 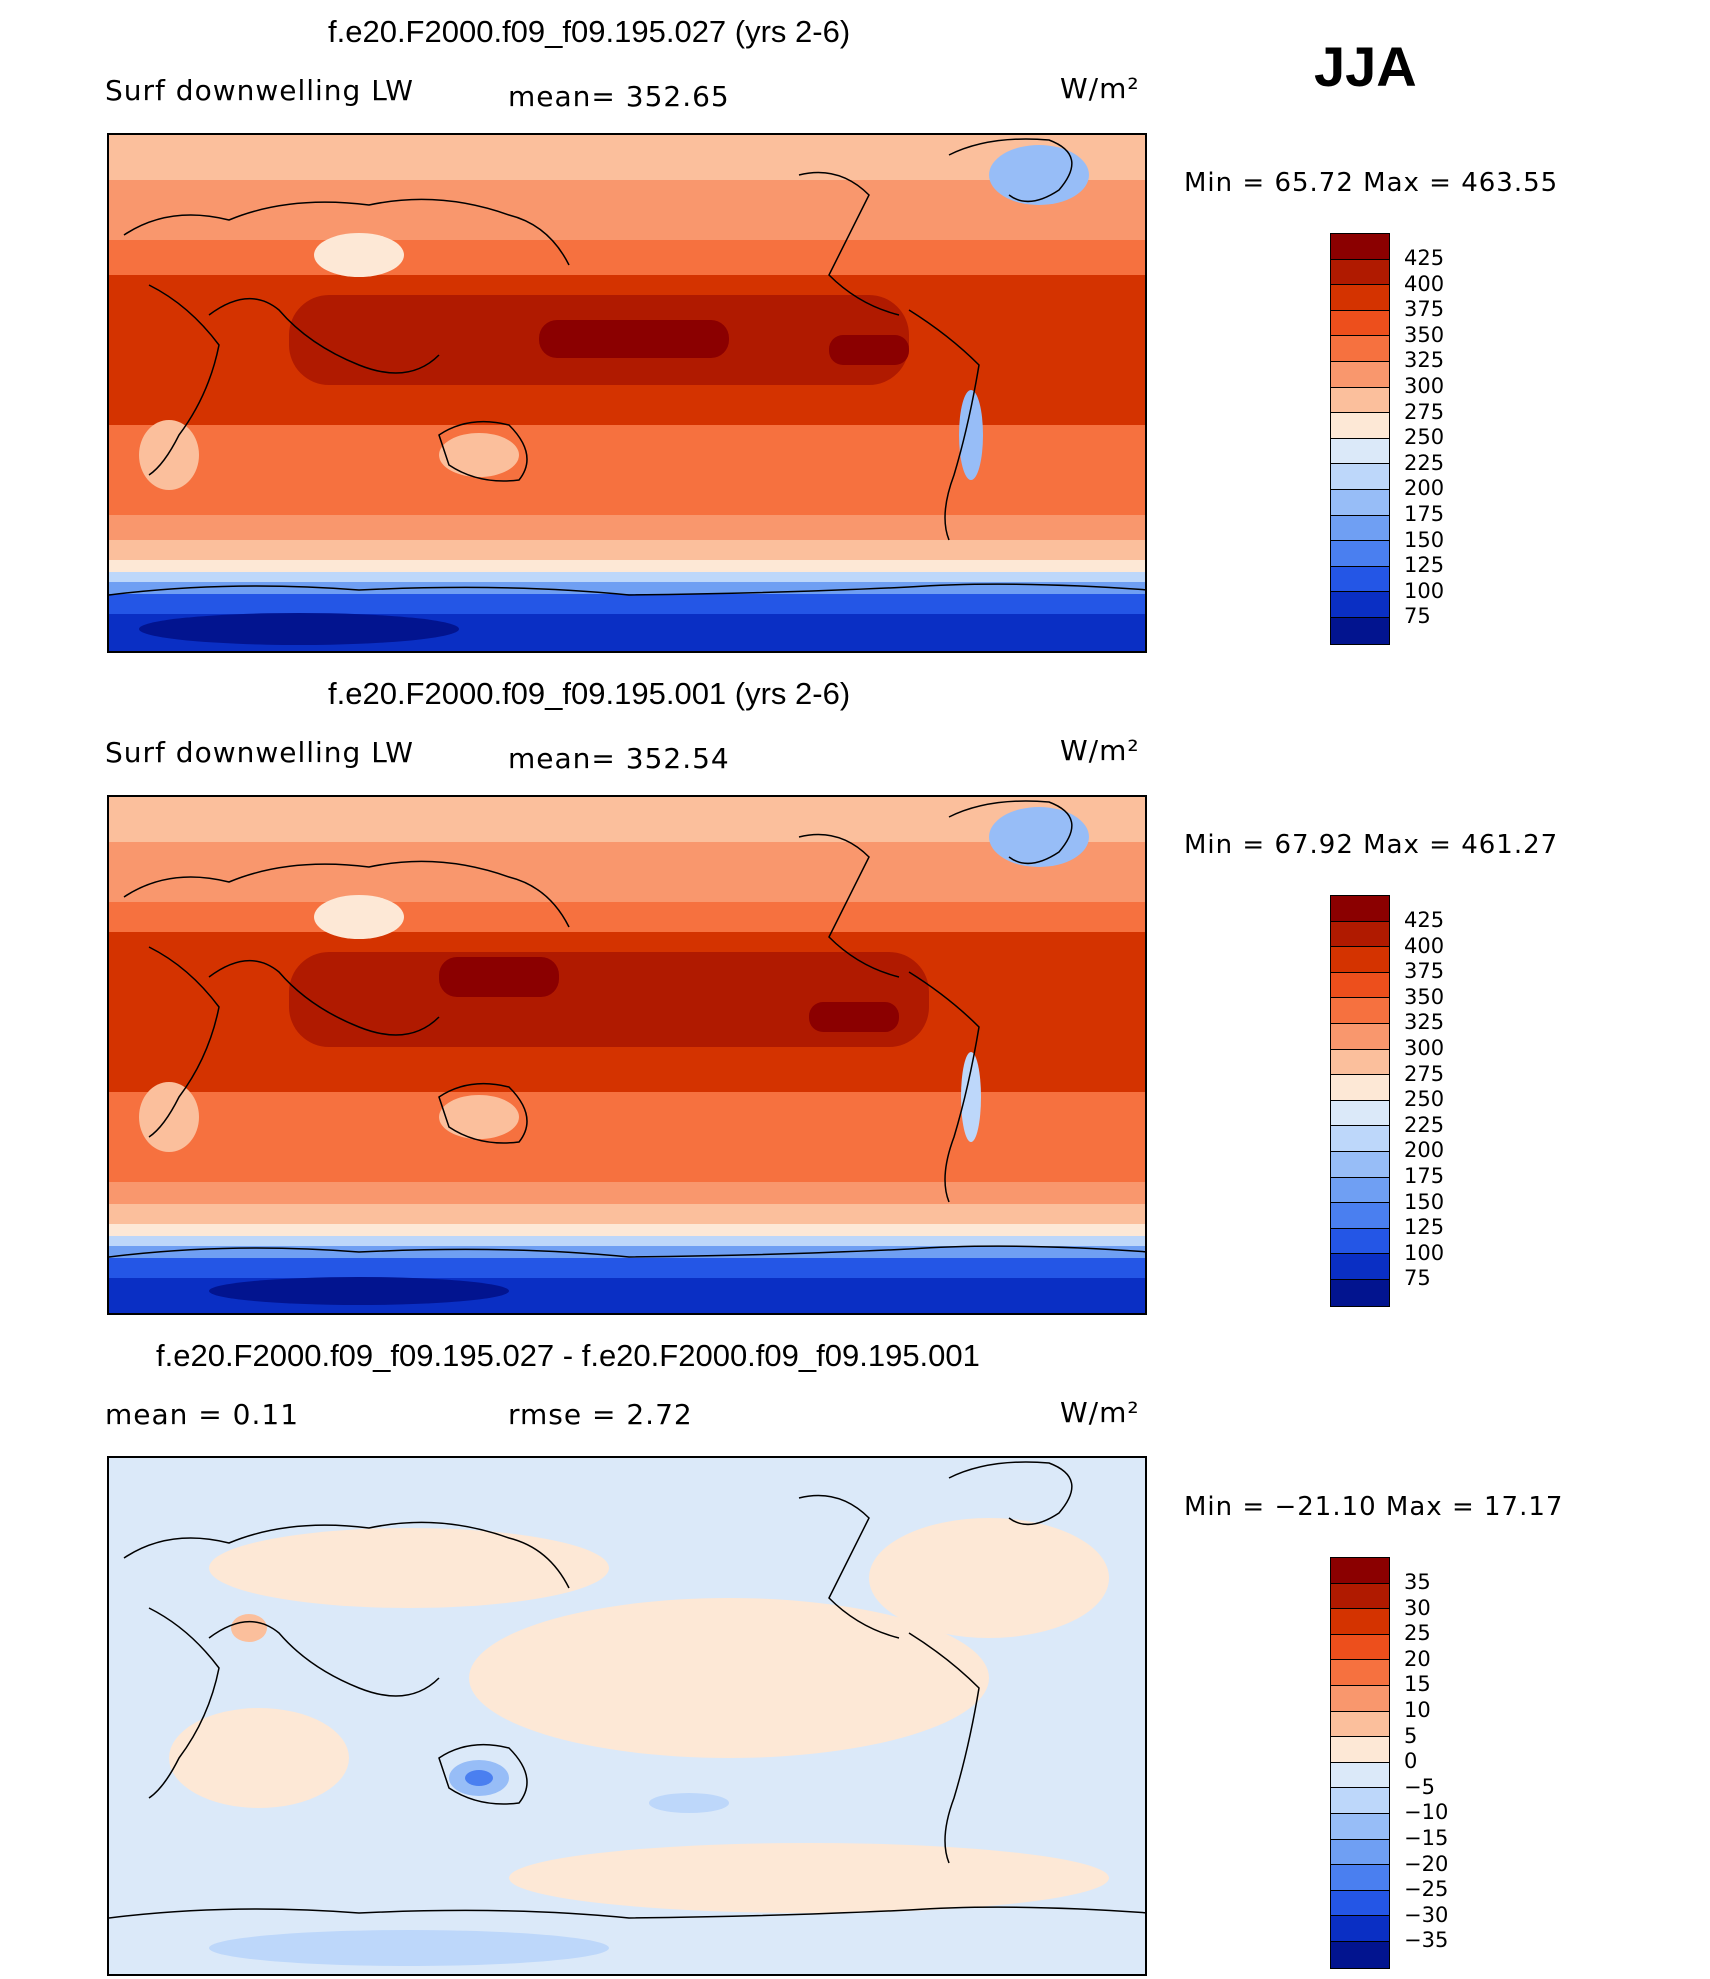 I want to click on colorbar-tick-label: 350, so click(x=1424, y=996).